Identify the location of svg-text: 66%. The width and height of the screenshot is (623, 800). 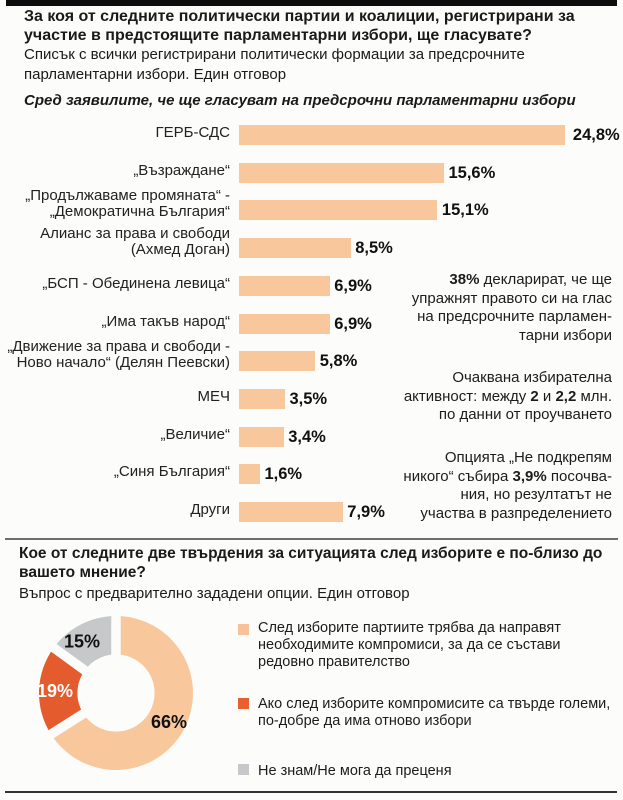
(169, 722).